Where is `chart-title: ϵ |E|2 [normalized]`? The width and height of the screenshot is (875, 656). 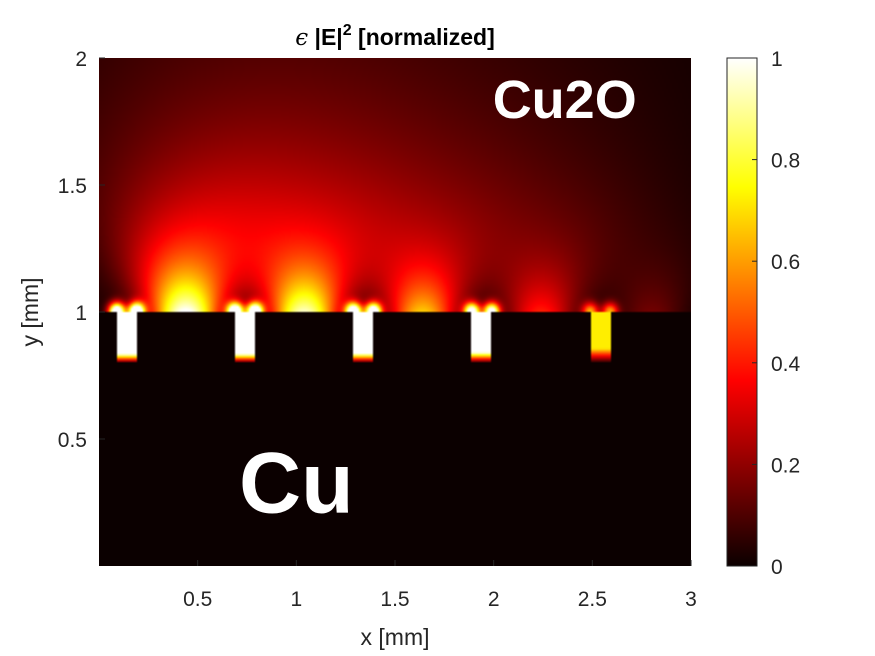
chart-title: ϵ |E|2 [normalized] is located at coordinates (395, 36).